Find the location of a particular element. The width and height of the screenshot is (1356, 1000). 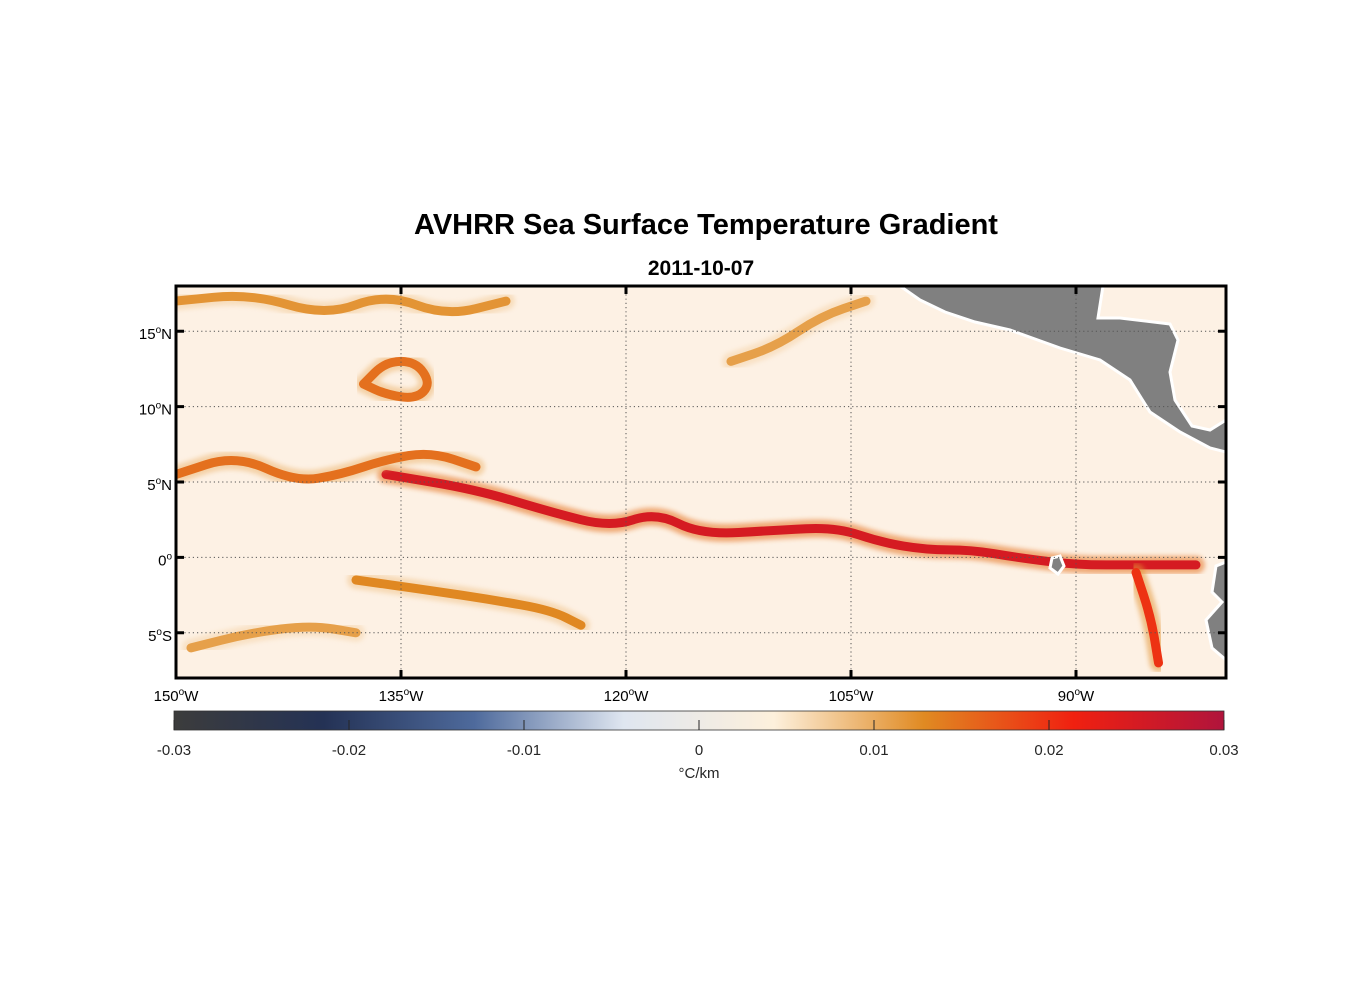

x-tick-label: 120oW is located at coordinates (627, 696).